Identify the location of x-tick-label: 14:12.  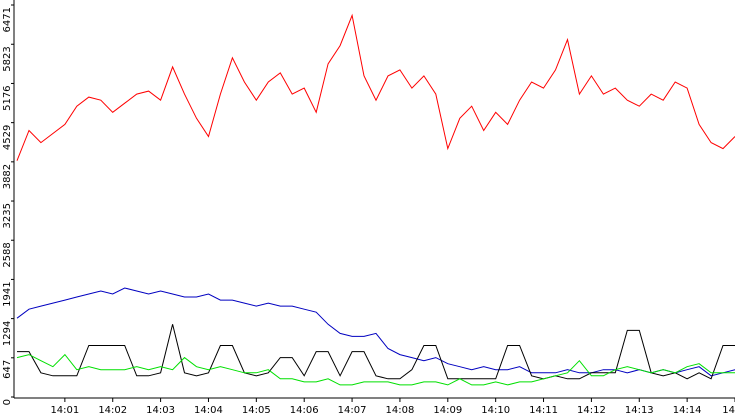
(591, 410).